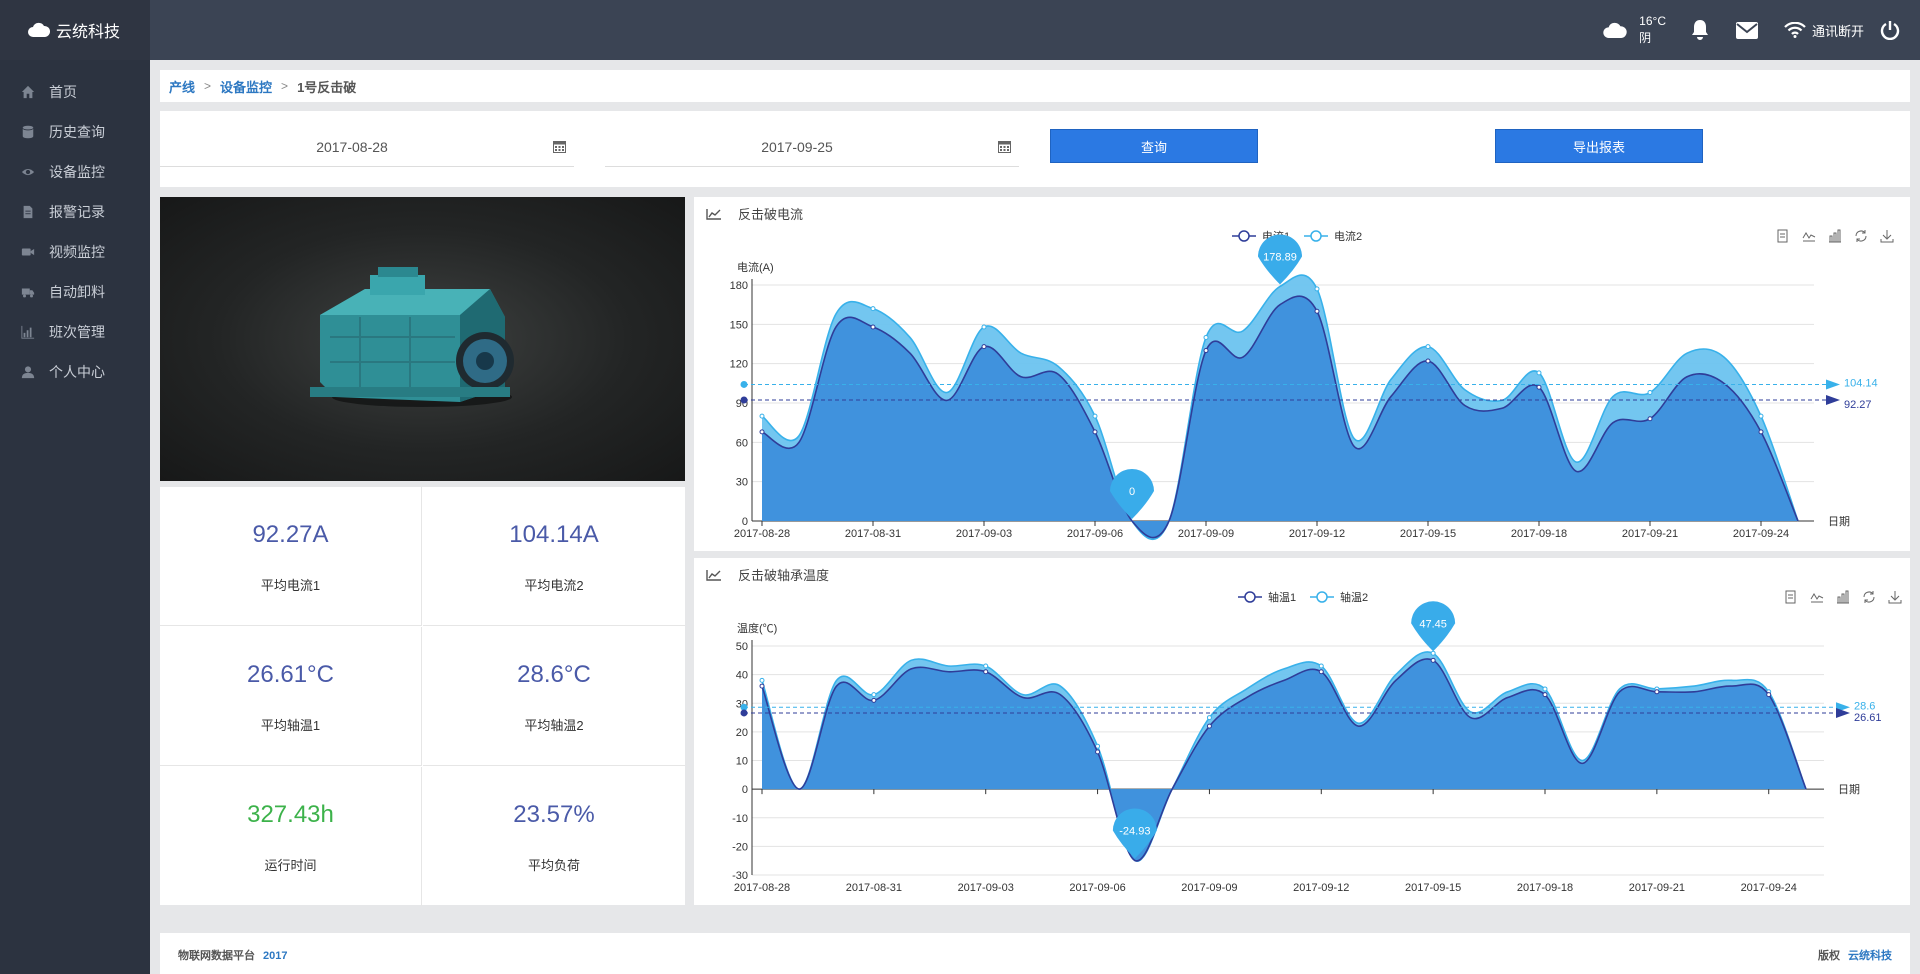 This screenshot has width=1920, height=974. I want to click on brand: 云统科技, so click(75, 30).